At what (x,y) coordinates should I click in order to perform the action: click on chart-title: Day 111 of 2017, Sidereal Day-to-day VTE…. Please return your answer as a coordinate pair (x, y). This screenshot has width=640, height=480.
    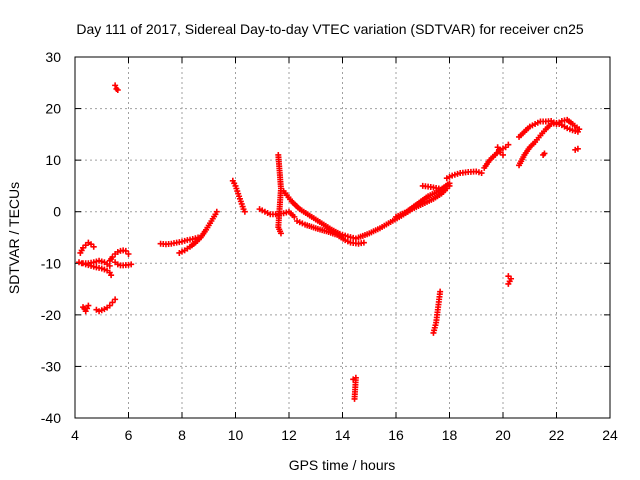
    Looking at the image, I should click on (330, 29).